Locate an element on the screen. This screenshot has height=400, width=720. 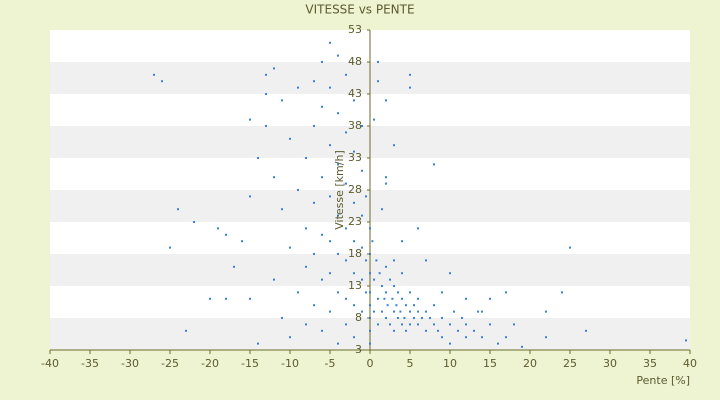
y-tick-label: 3 is located at coordinates (358, 349).